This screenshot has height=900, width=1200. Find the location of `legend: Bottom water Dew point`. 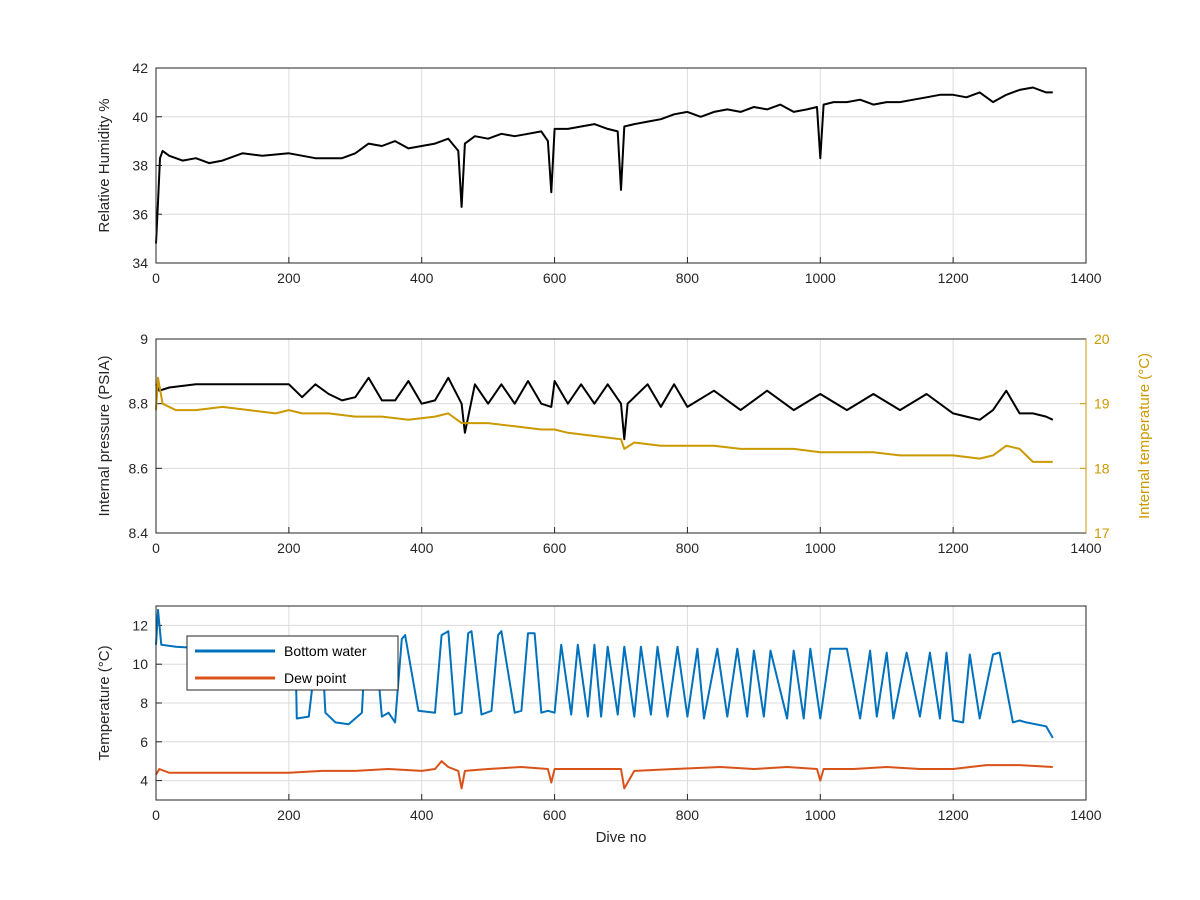

legend: Bottom water Dew point is located at coordinates (292, 663).